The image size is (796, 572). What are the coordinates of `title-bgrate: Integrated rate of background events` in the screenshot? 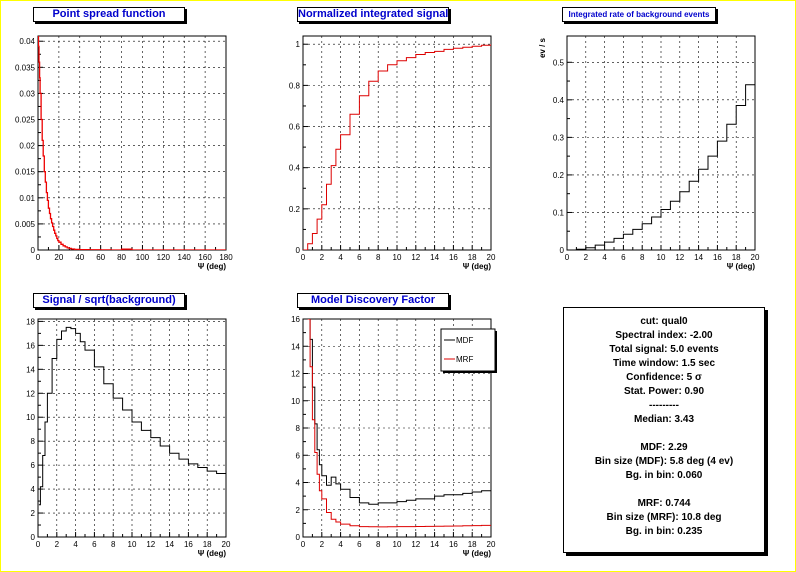 It's located at (639, 14).